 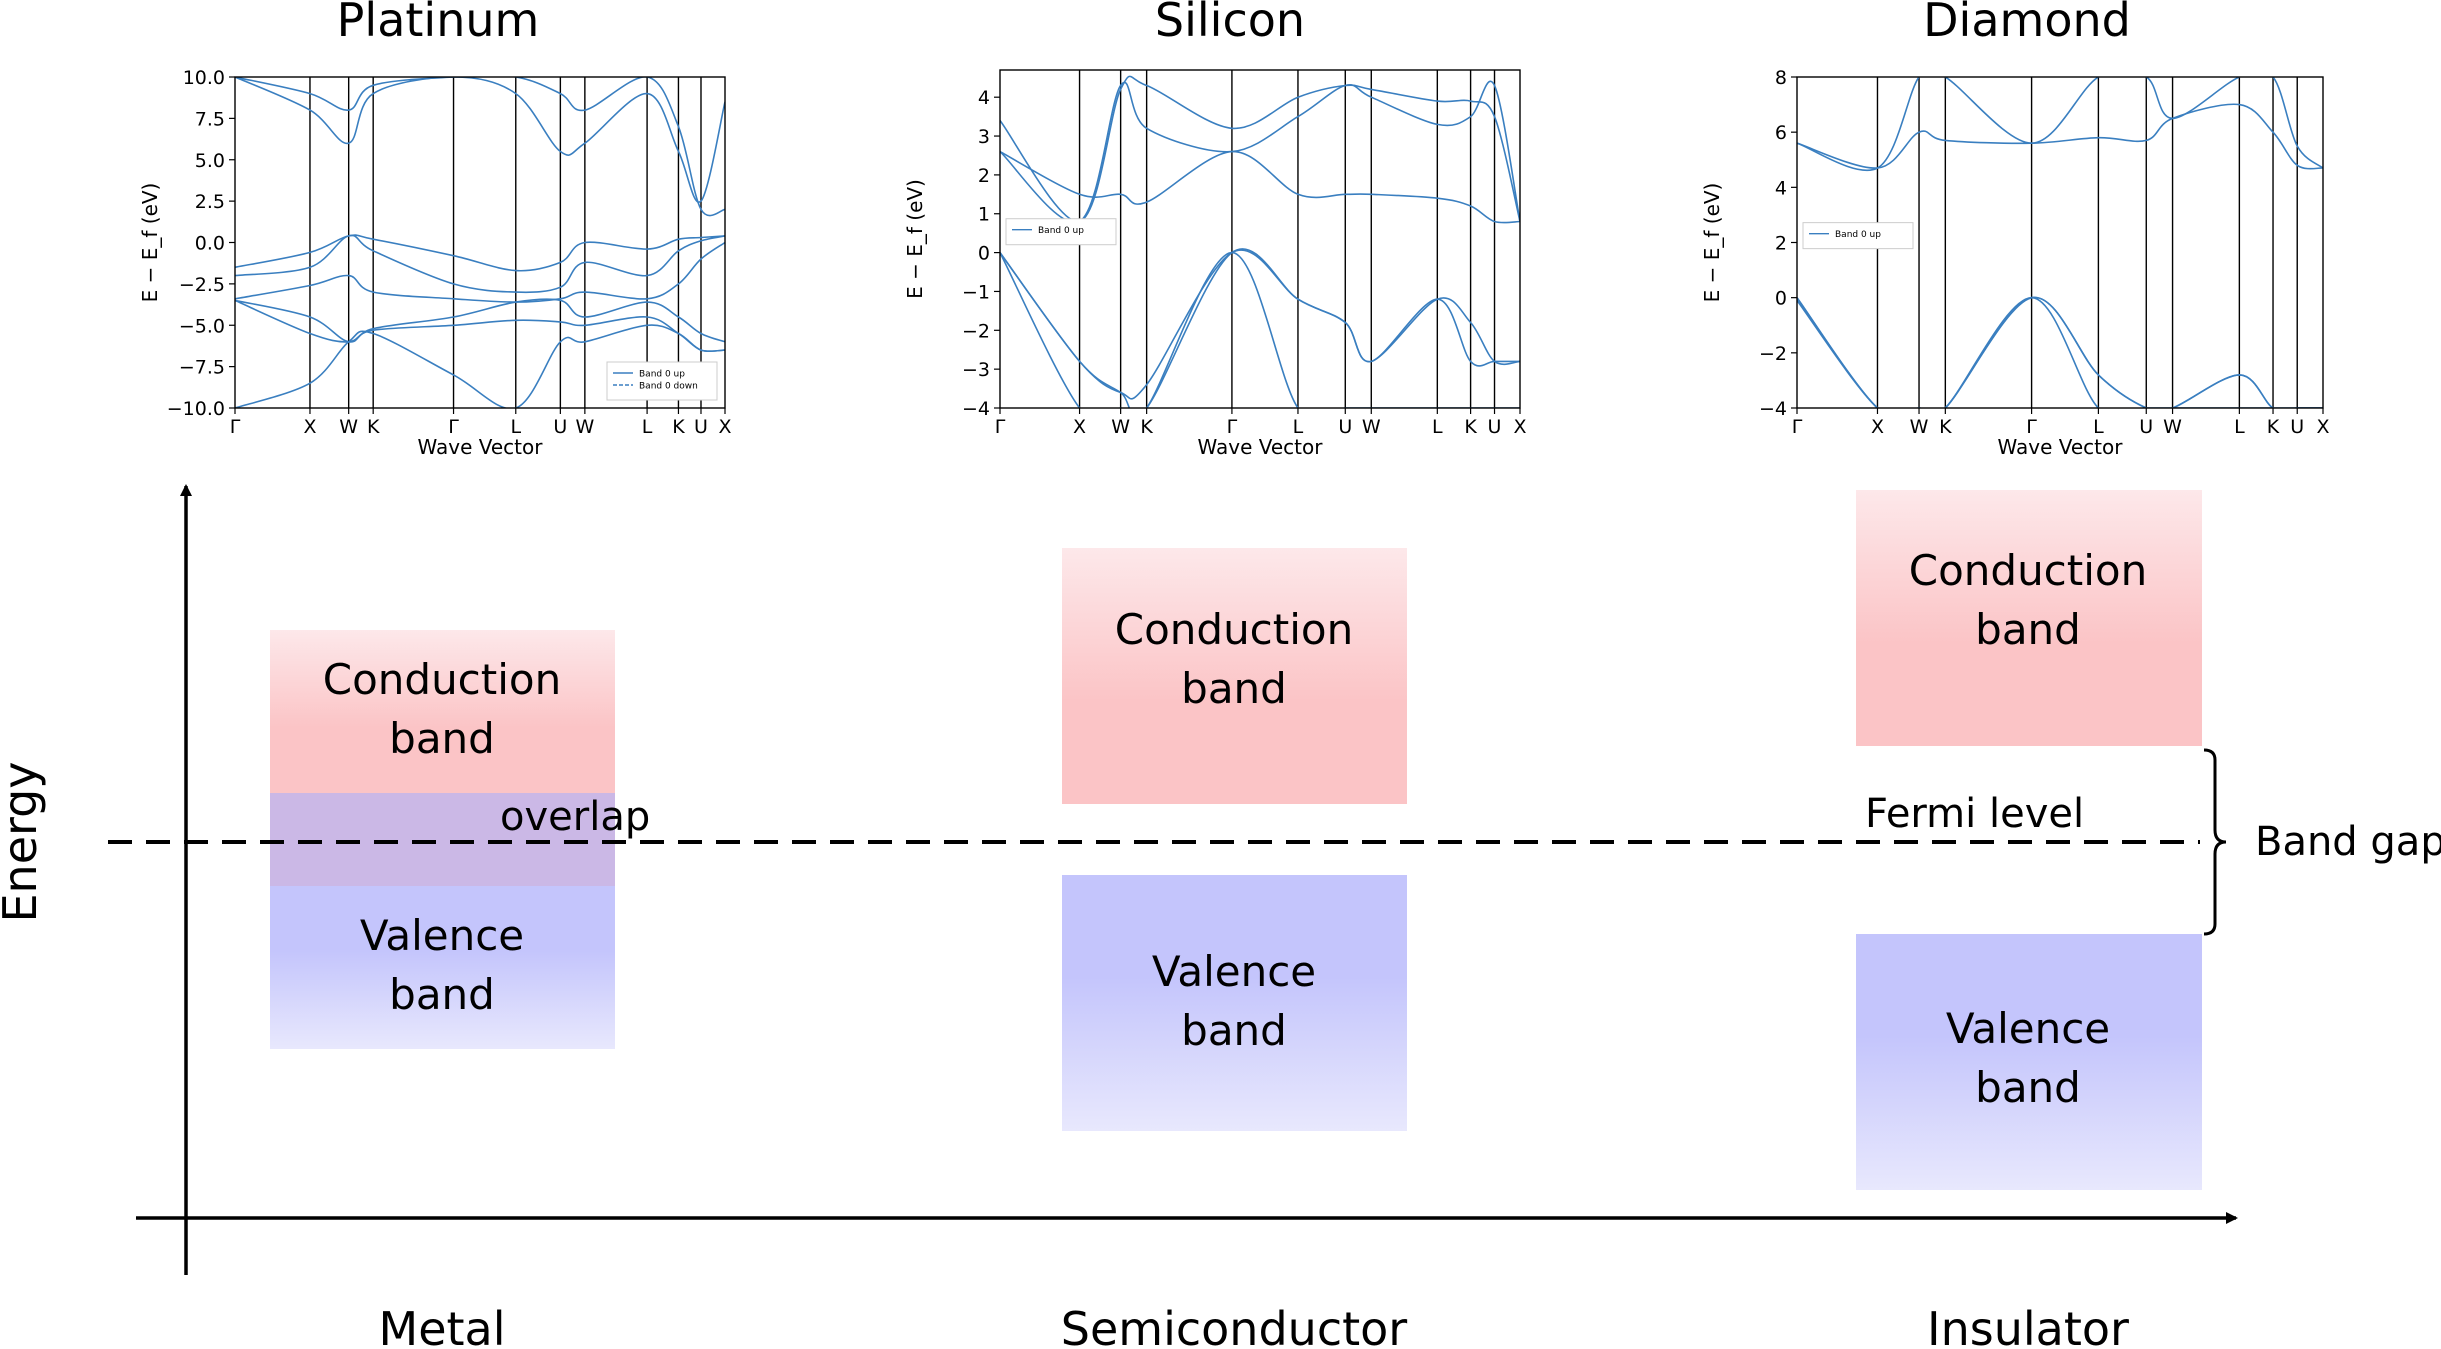 I want to click on x-axis-label: Wave Vector, so click(x=481, y=447).